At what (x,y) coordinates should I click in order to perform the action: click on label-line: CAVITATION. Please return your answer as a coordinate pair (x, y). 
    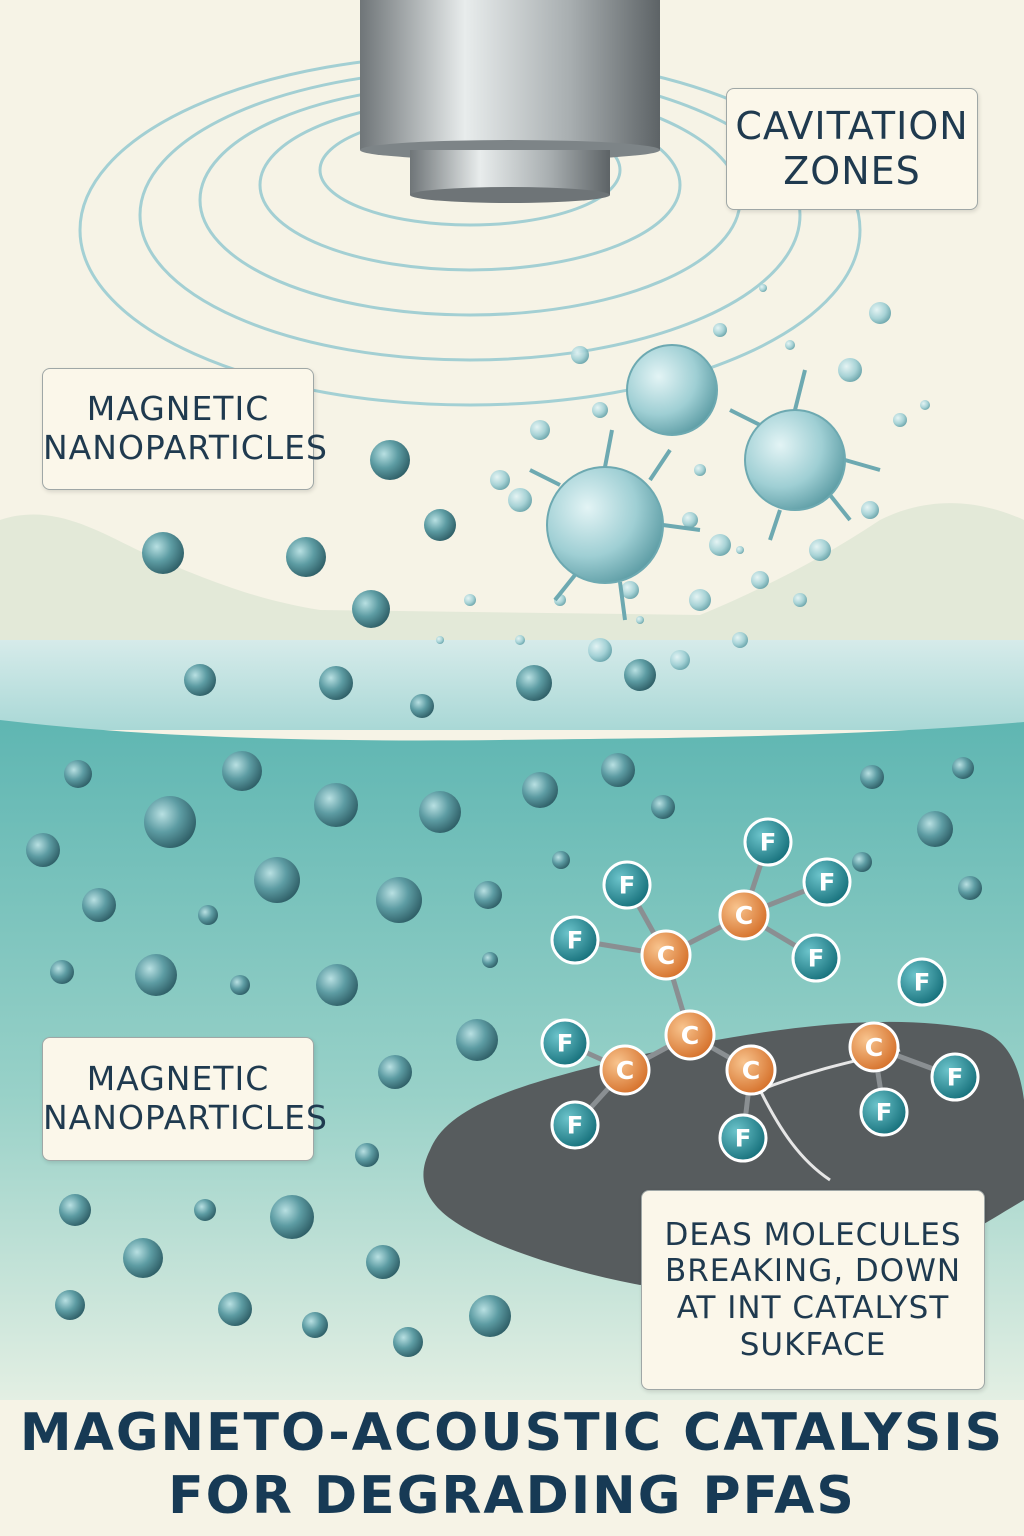
    Looking at the image, I should click on (852, 126).